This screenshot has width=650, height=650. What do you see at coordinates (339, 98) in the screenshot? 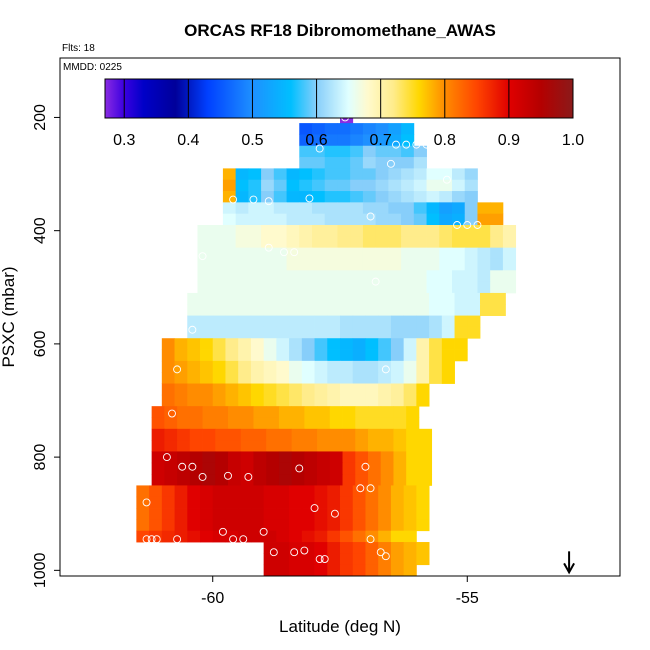
I see `colorbar-gradient` at bounding box center [339, 98].